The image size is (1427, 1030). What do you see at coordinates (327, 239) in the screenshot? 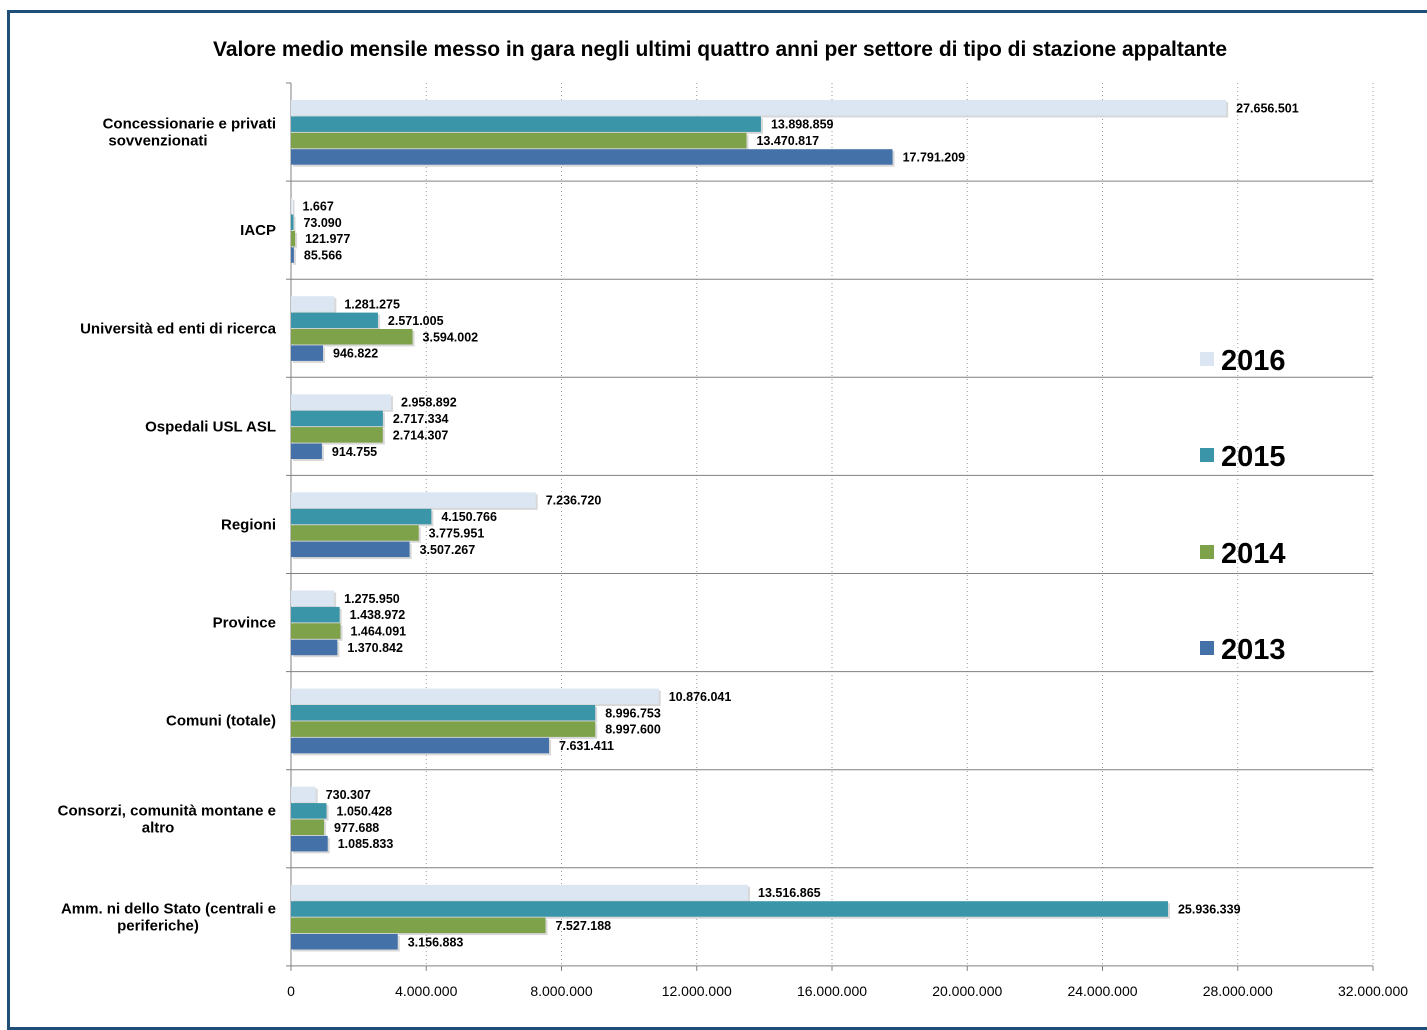
I see `data-label: 121.977` at bounding box center [327, 239].